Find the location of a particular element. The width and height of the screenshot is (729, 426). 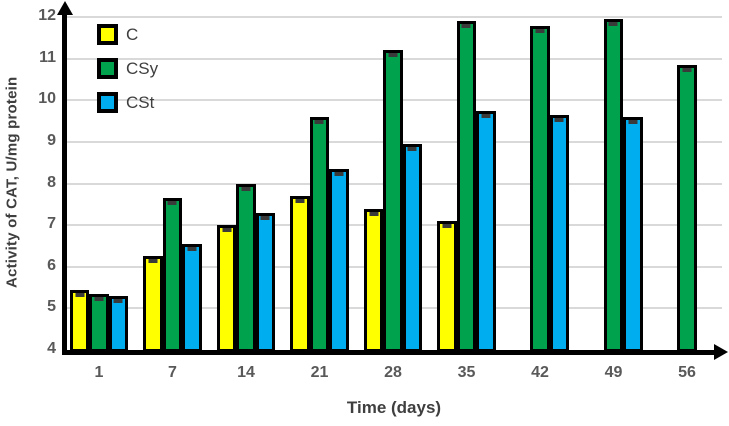

x-tick-label-42: 42 is located at coordinates (540, 372).